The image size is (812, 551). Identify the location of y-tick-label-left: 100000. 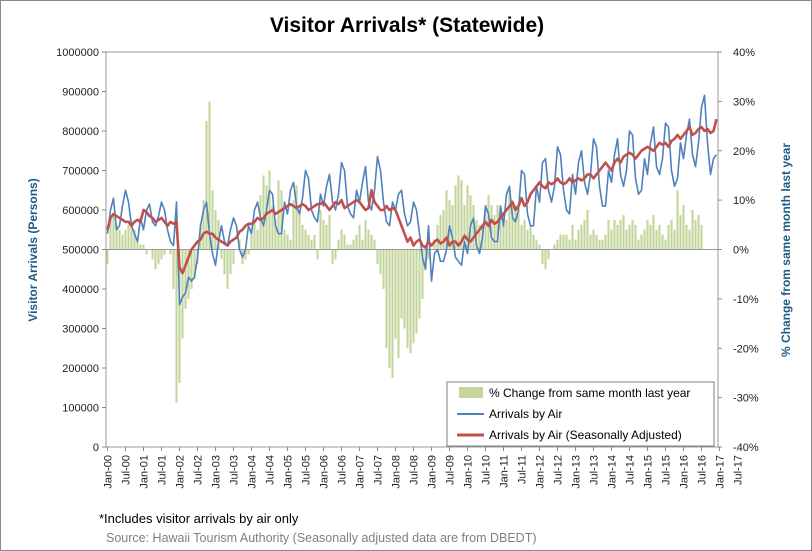
(80, 409).